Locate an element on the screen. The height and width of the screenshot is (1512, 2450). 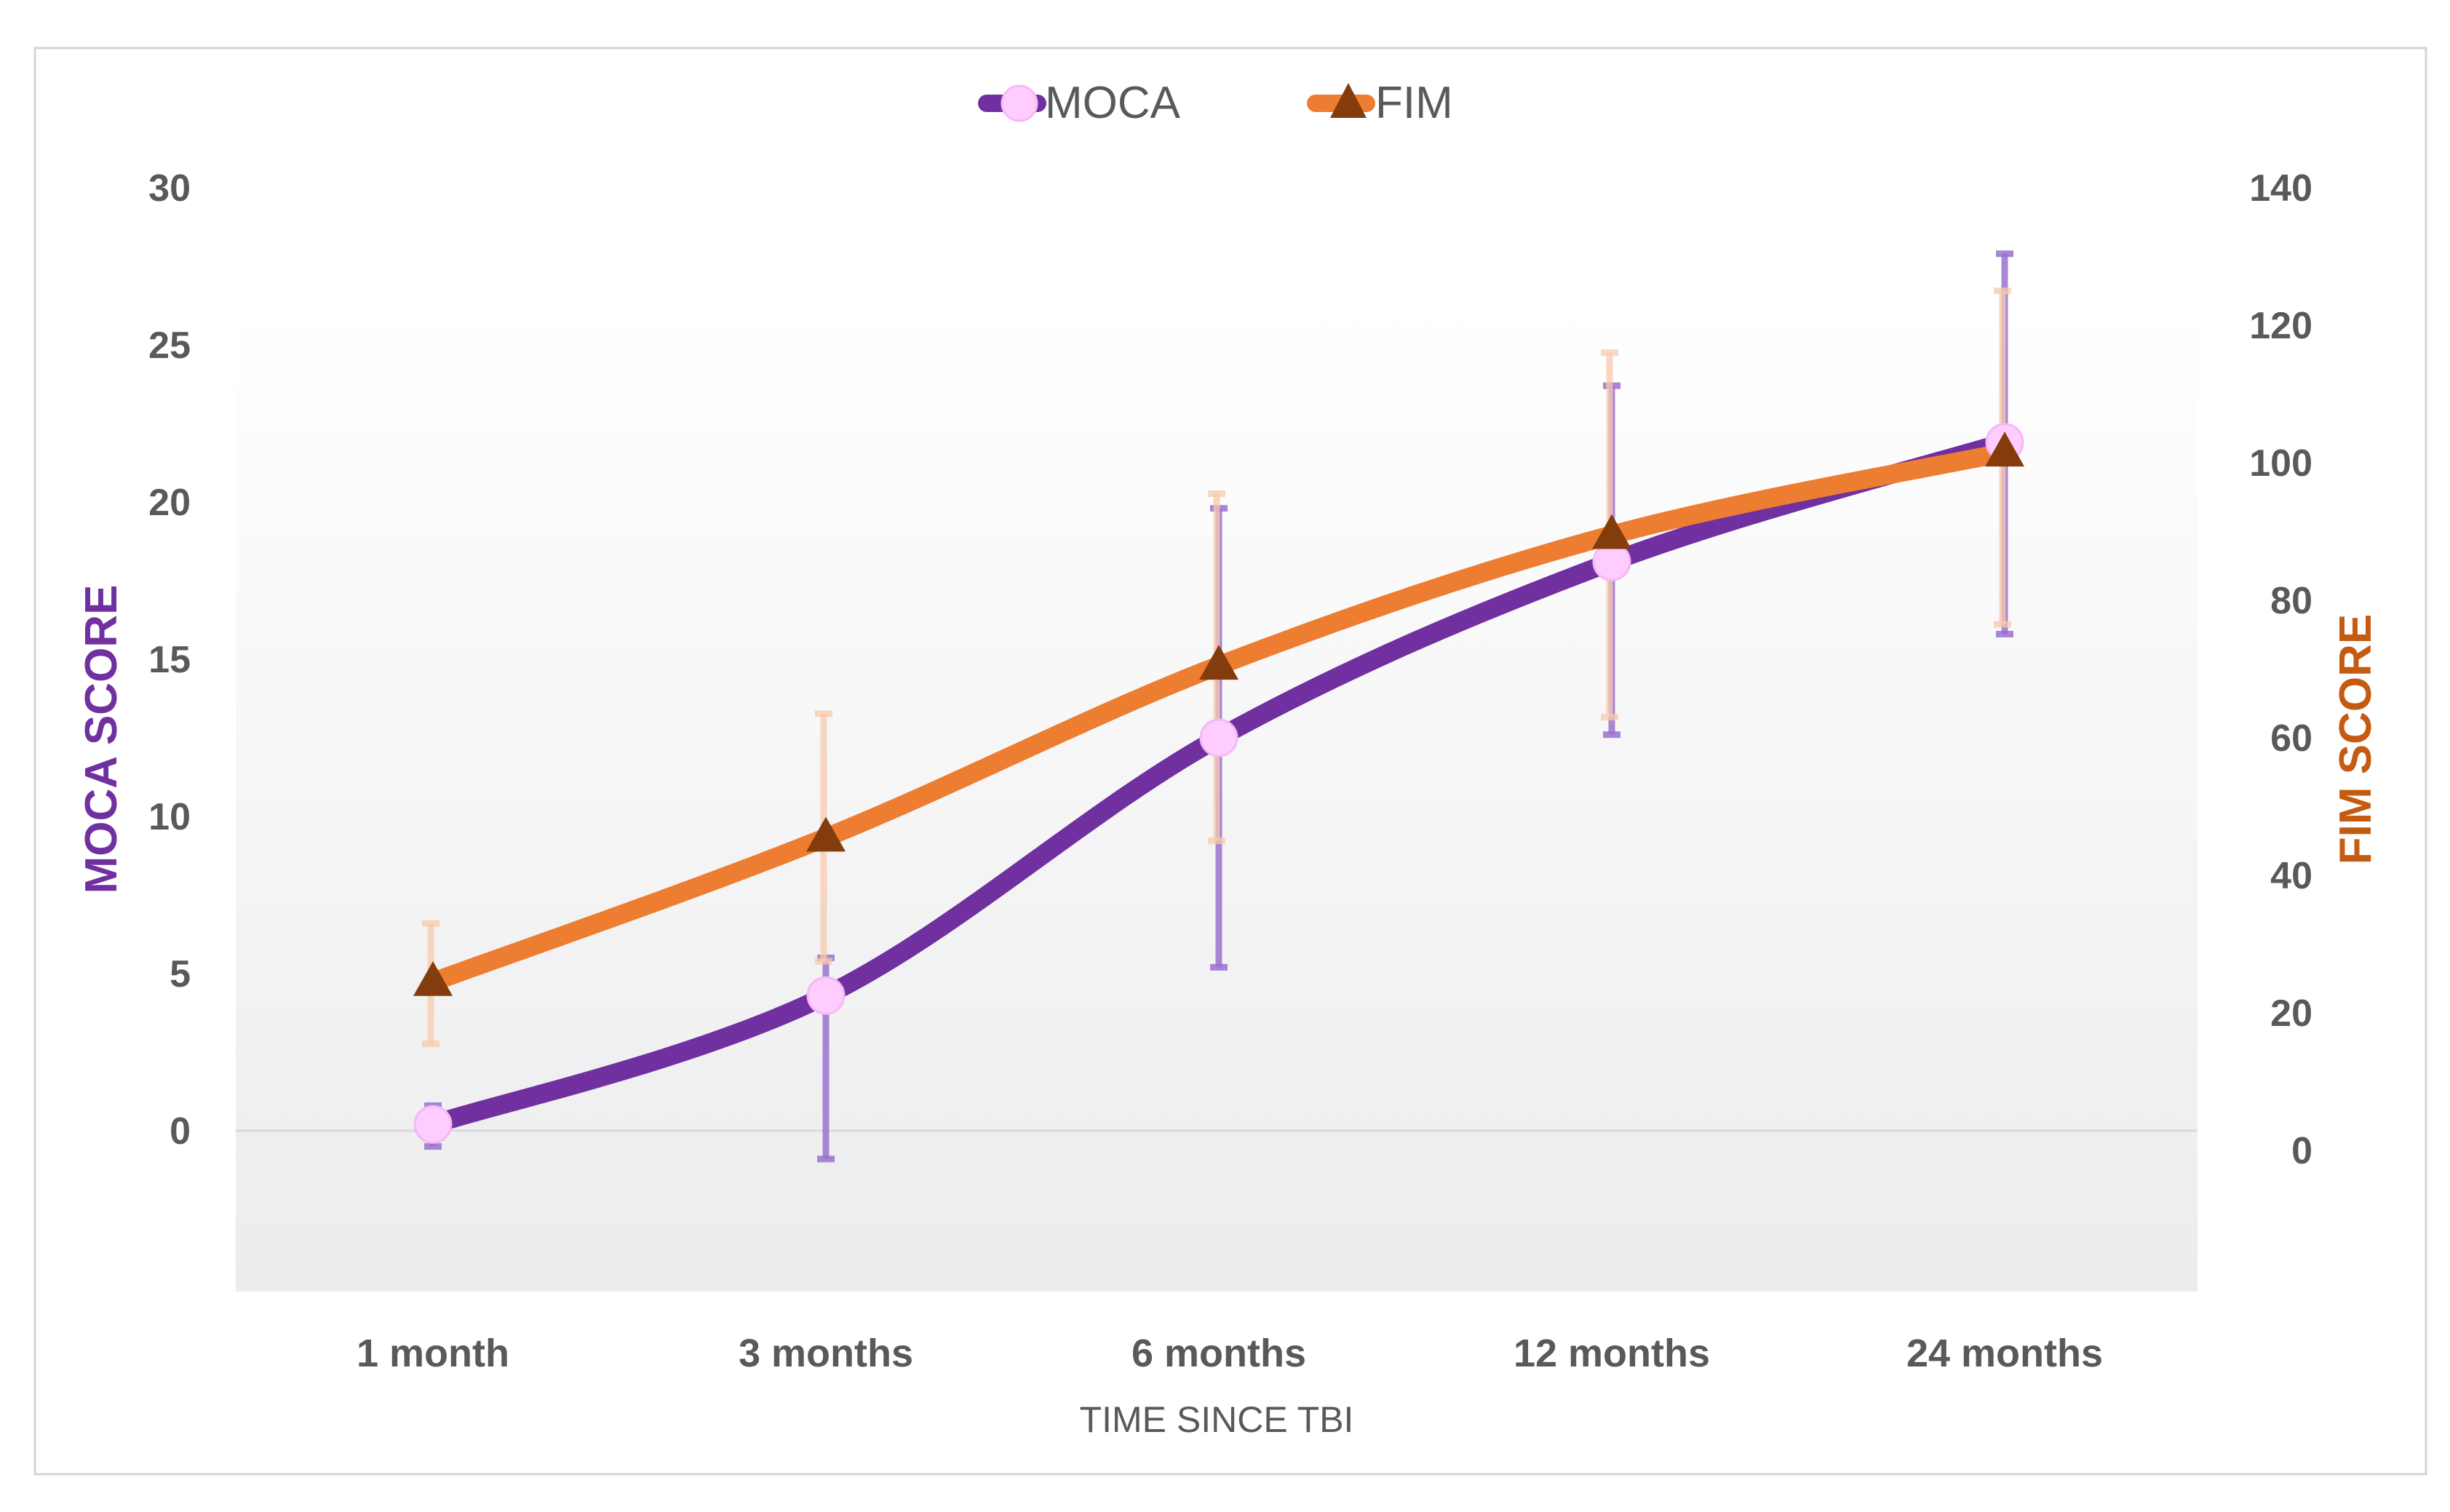
left-axis-tick-label: 5 is located at coordinates (181, 974).